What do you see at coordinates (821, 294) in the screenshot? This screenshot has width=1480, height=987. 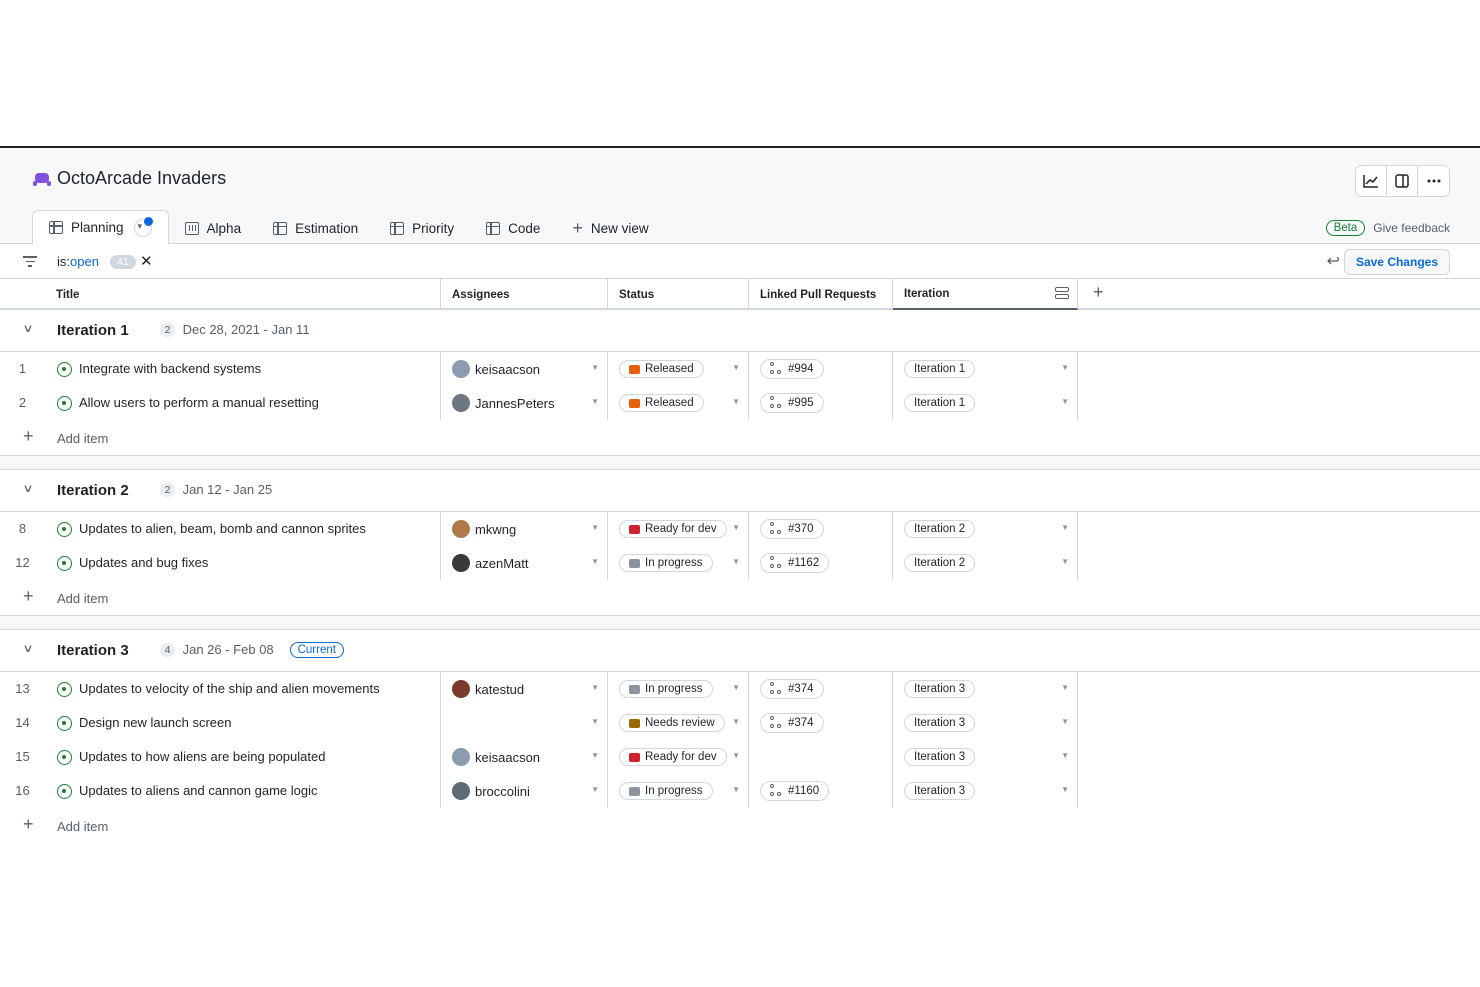 I see `column-linked-prs: Linked Pull Requests` at bounding box center [821, 294].